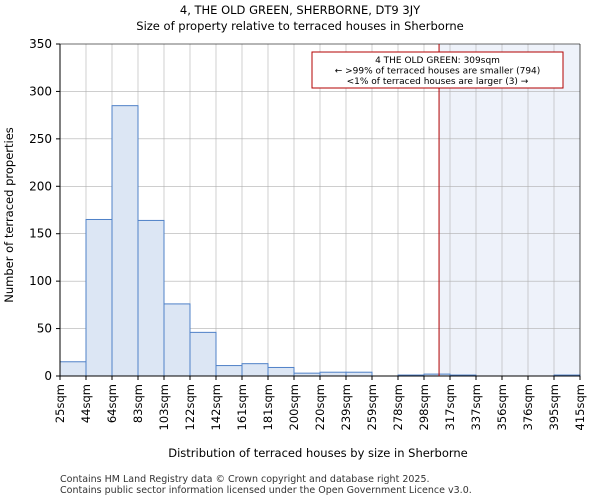 This screenshot has height=500, width=600. Describe the element at coordinates (372, 407) in the screenshot. I see `x-tick-label: 259sqm` at that location.